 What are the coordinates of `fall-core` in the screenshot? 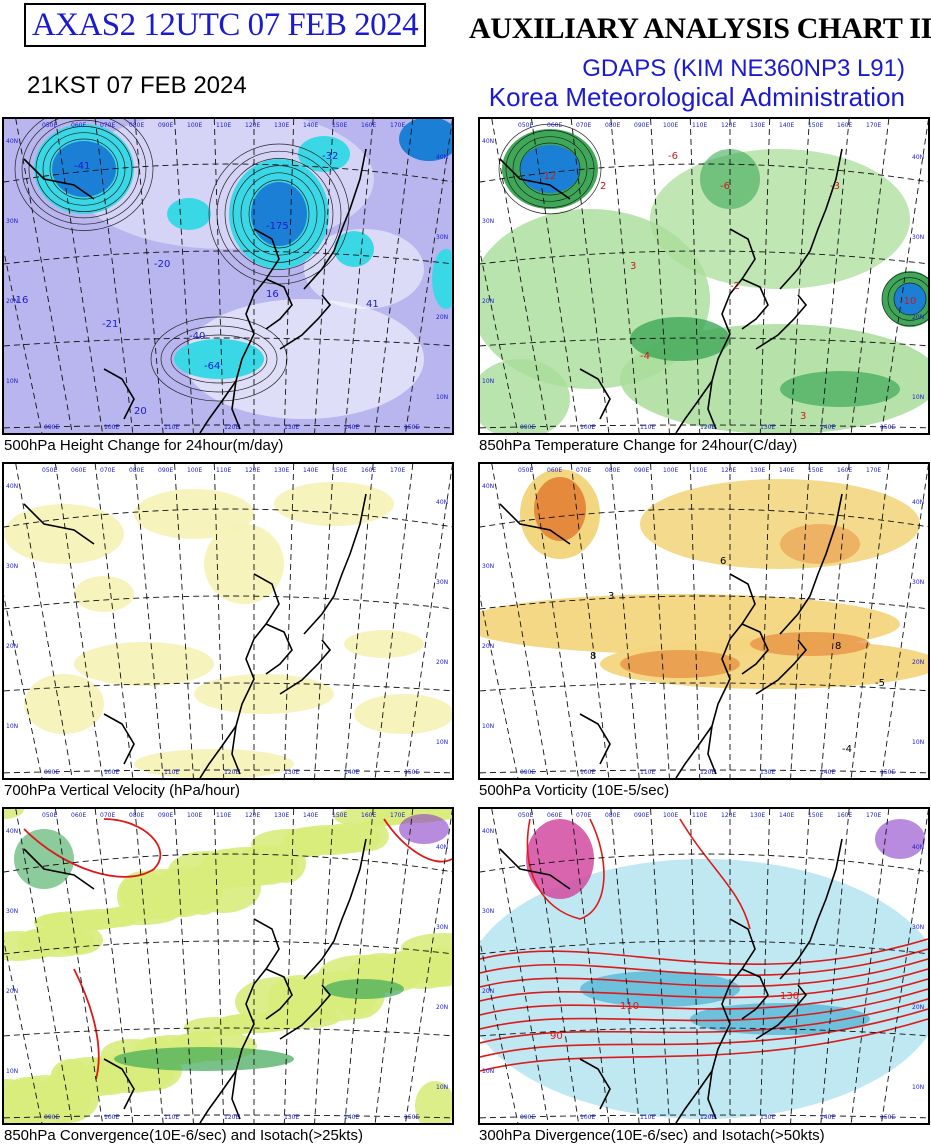 It's located at (425, 140).